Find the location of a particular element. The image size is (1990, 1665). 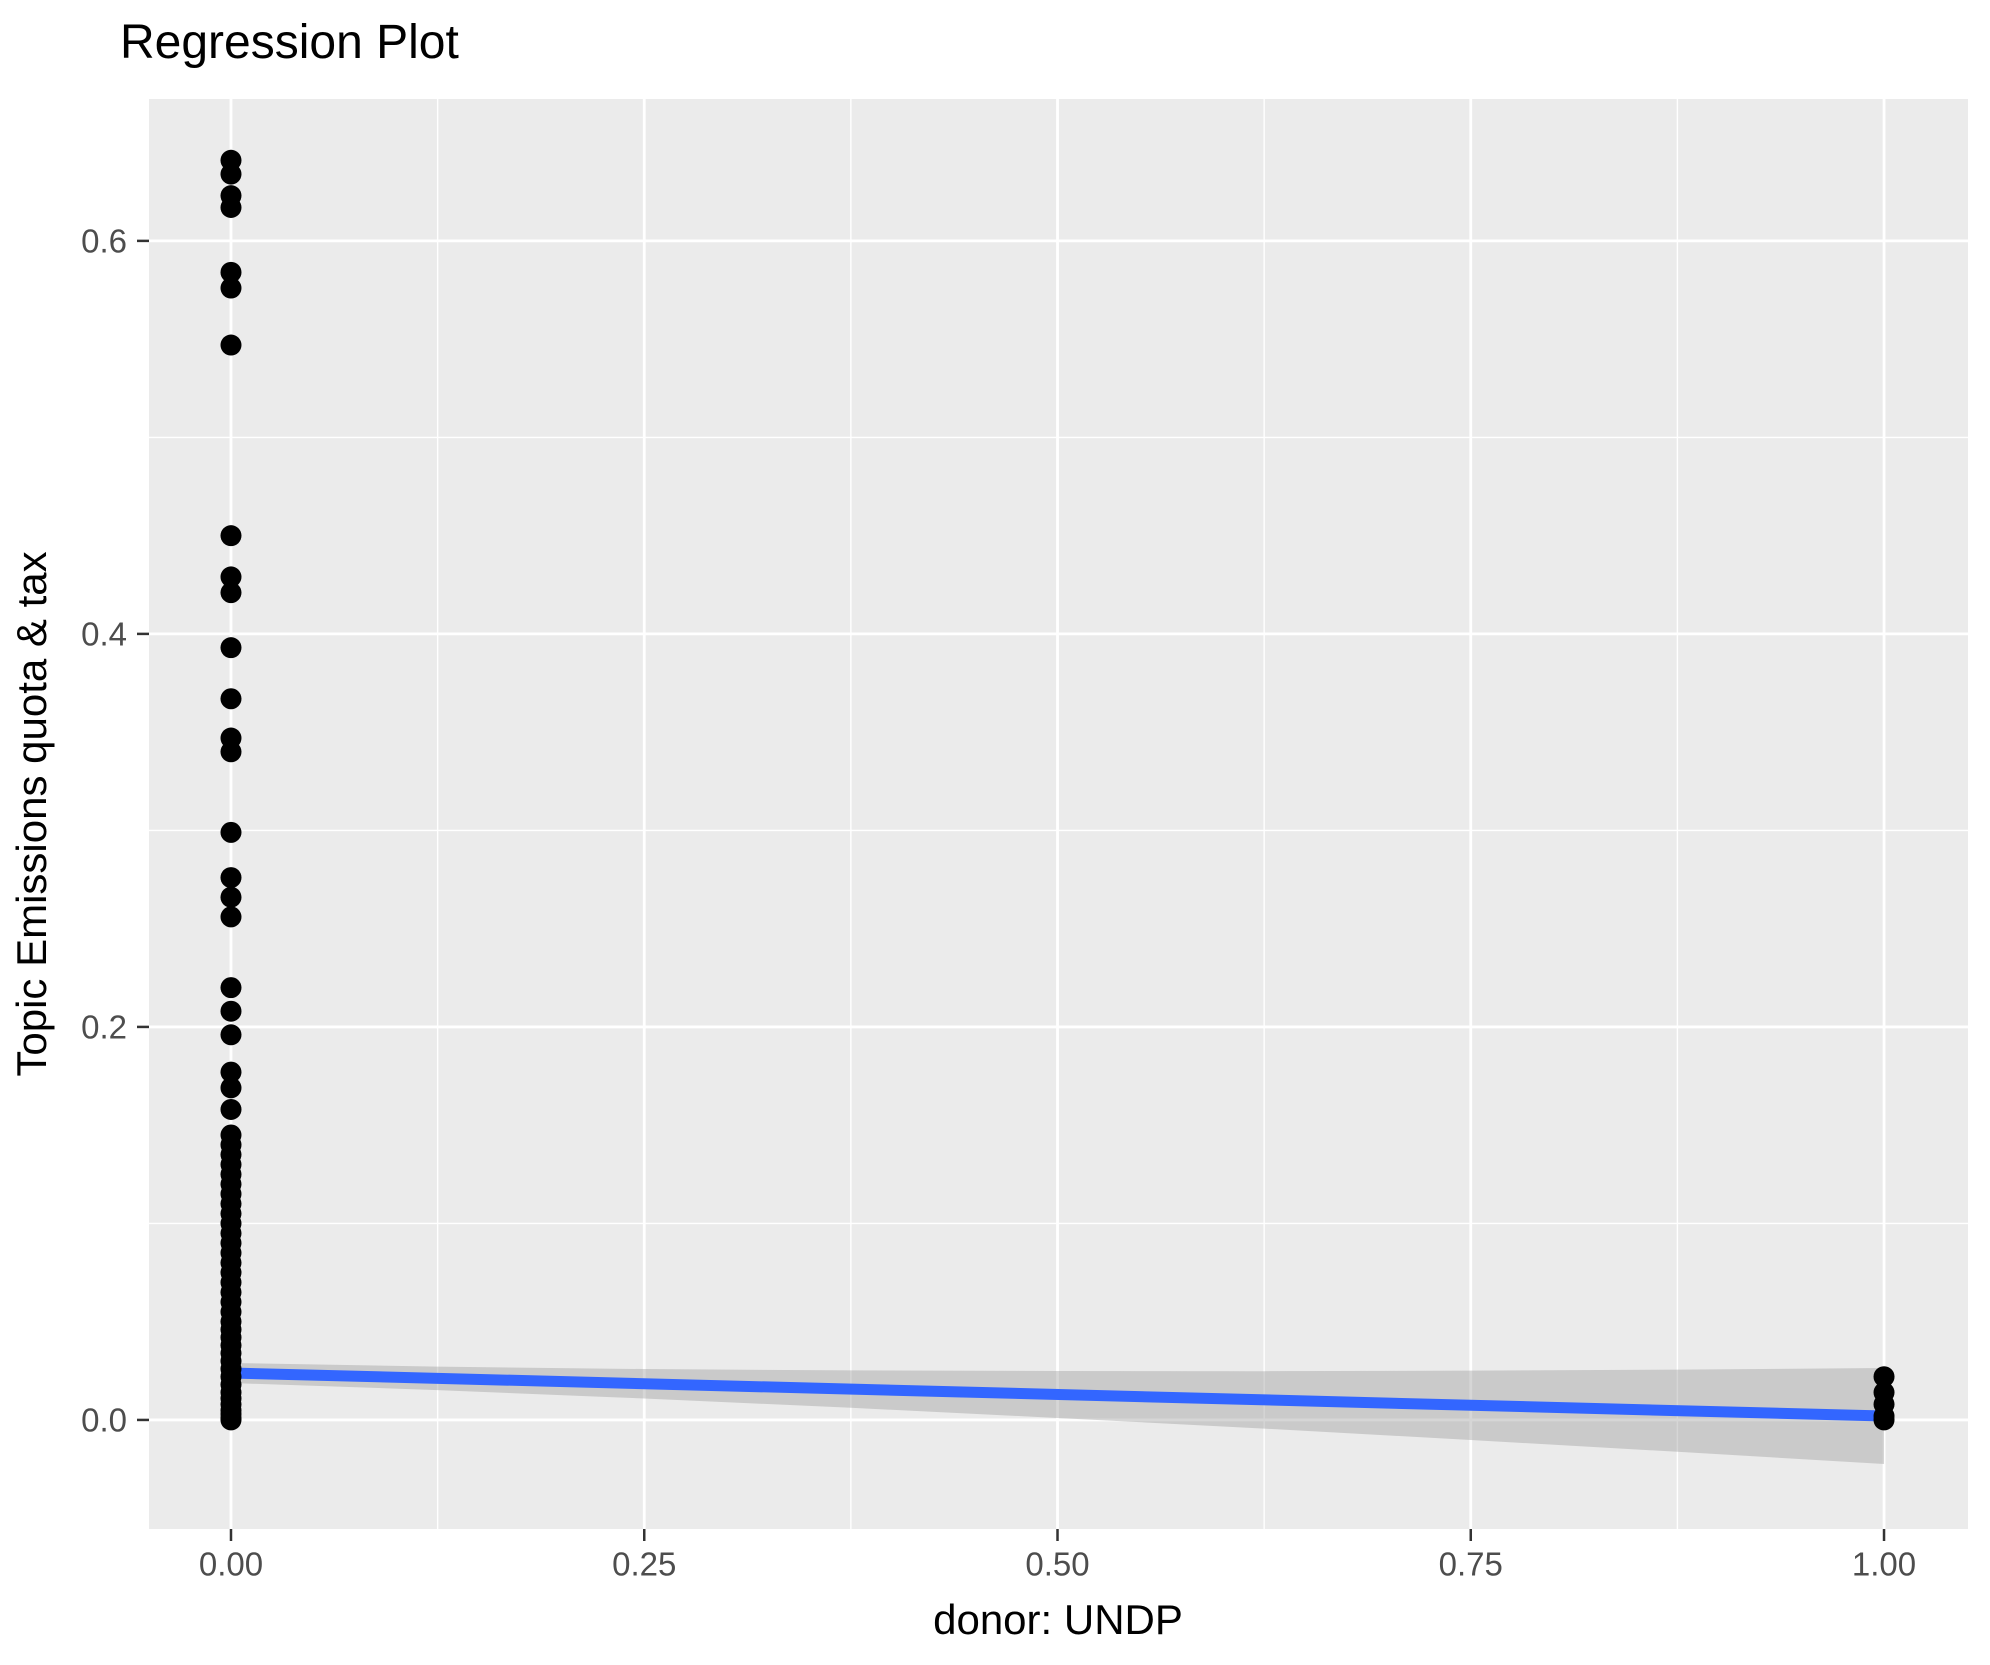

plot-title: Regression Plot is located at coordinates (289, 42).